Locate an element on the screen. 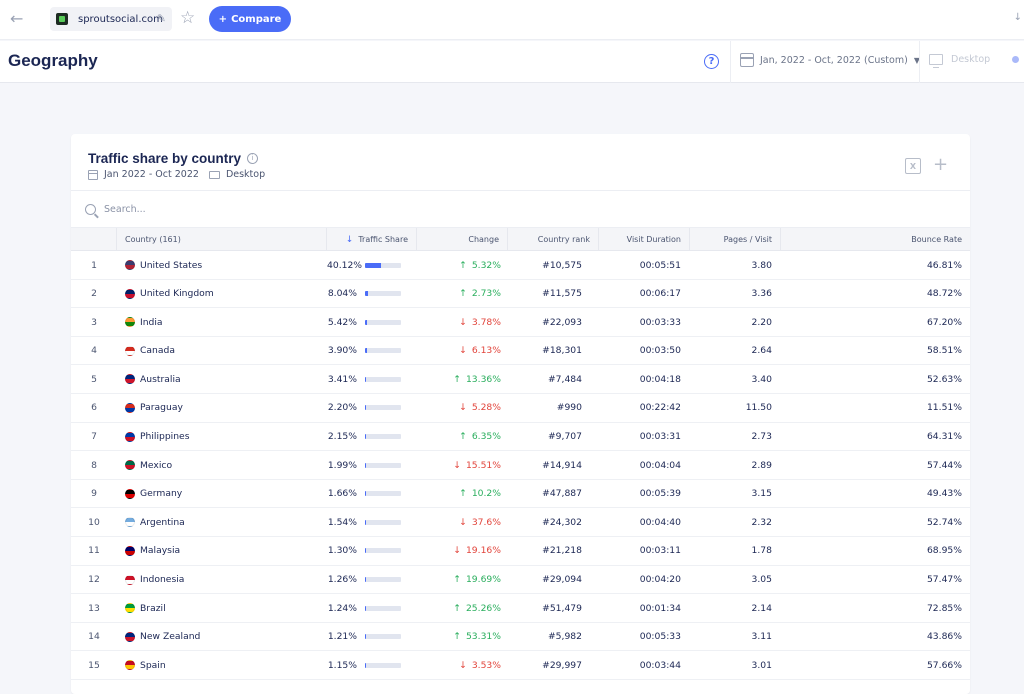 The width and height of the screenshot is (1024, 694). back-arrow-icon: ← is located at coordinates (17, 18).